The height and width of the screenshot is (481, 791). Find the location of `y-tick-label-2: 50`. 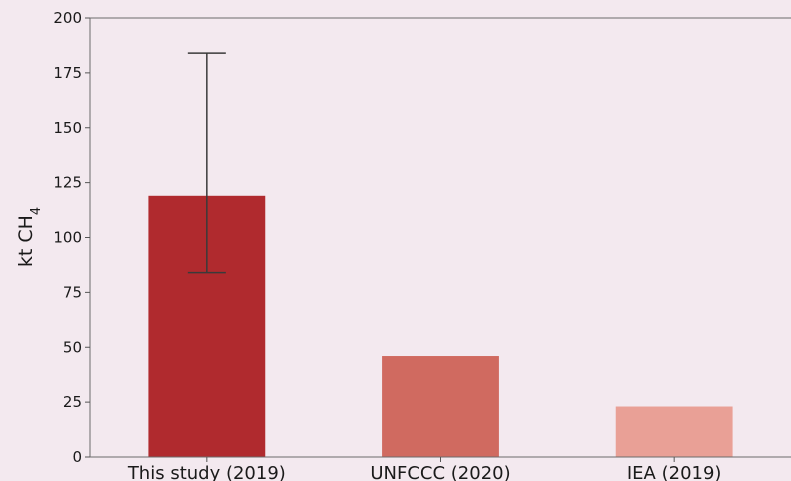

y-tick-label-2: 50 is located at coordinates (72, 347).